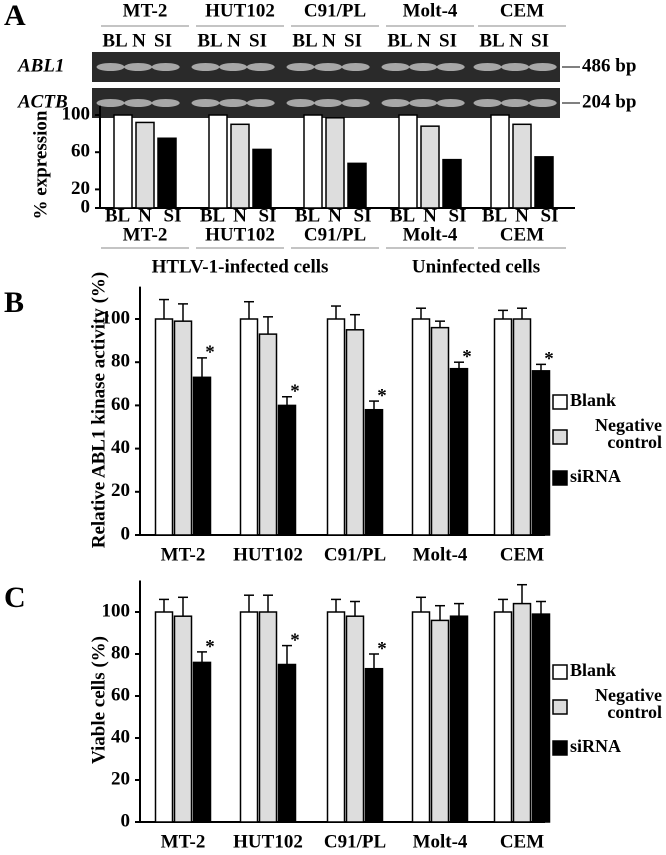  I want to click on supergroup-label: Uninfected cells, so click(476, 266).